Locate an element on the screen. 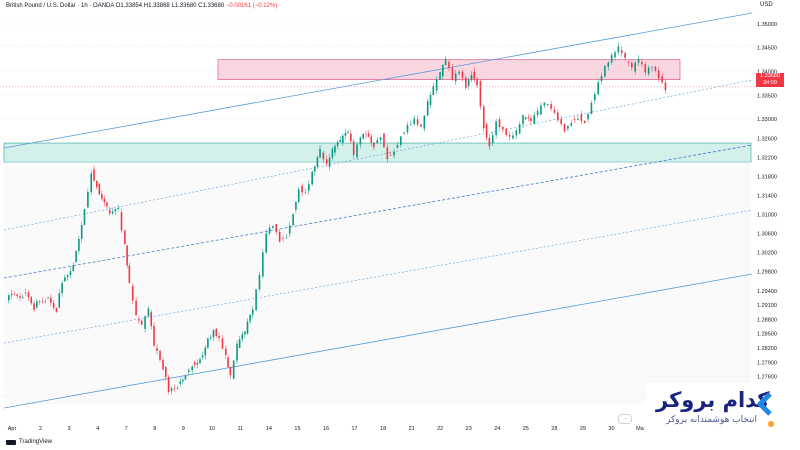 This screenshot has height=450, width=800. y-tick-label: 1.31800 is located at coordinates (767, 177).